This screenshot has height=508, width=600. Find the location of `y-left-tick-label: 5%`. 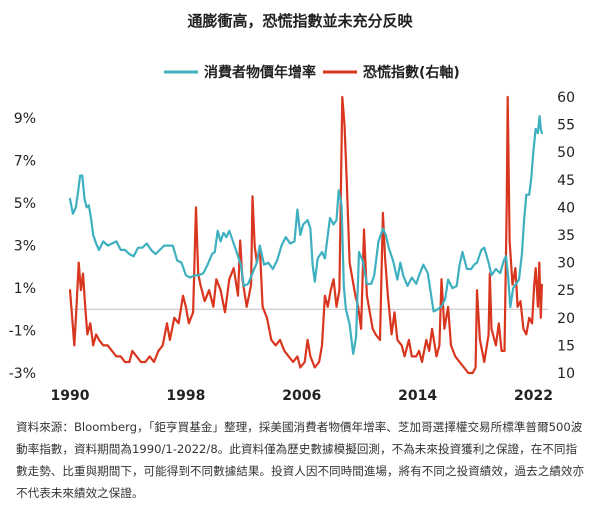

y-left-tick-label: 5% is located at coordinates (25, 204).